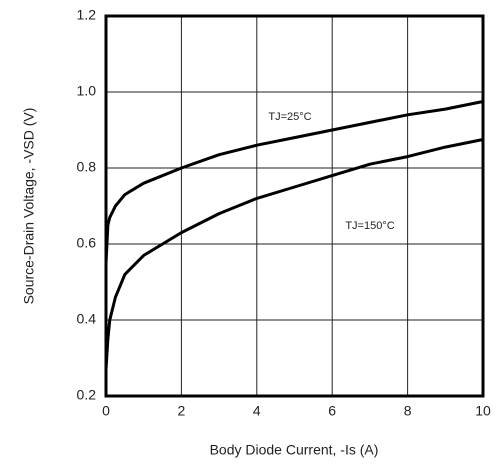 This screenshot has width=499, height=466. What do you see at coordinates (483, 411) in the screenshot?
I see `x-tick-label: 10` at bounding box center [483, 411].